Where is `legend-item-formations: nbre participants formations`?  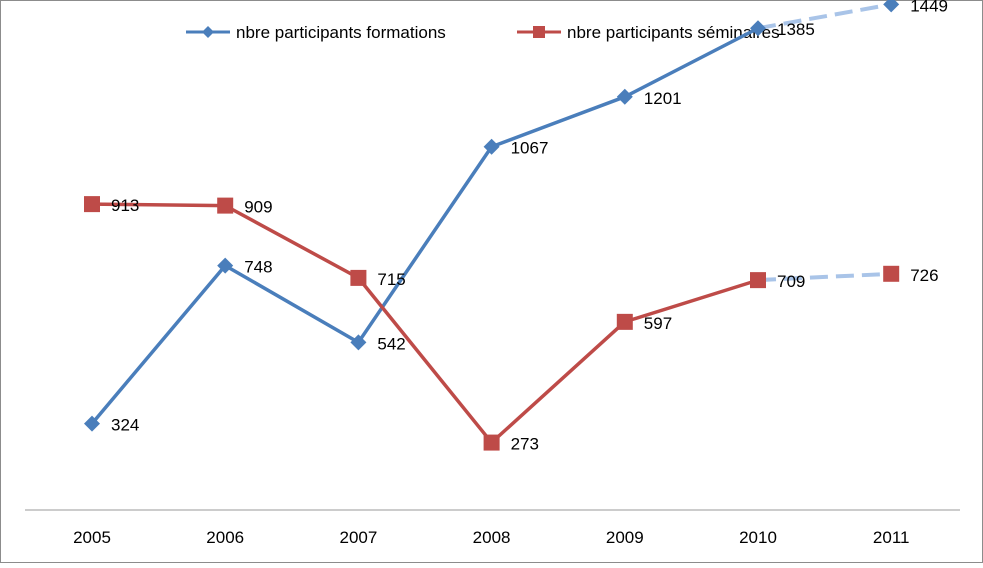
legend-item-formations: nbre participants formations is located at coordinates (316, 32).